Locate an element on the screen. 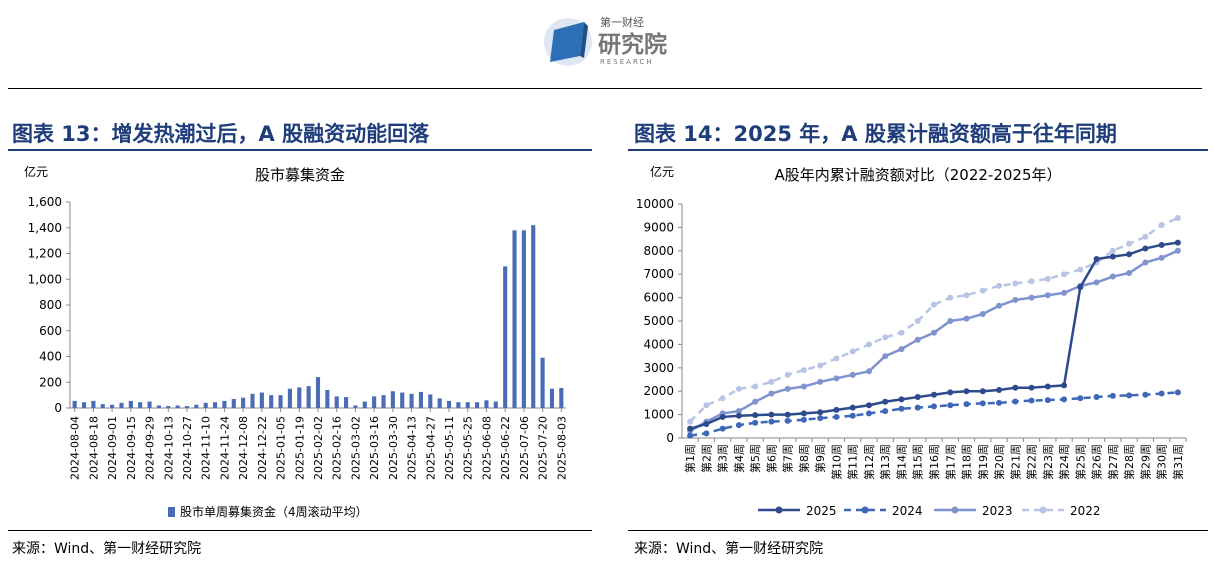 The width and height of the screenshot is (1214, 565). x-tick-label: 2025-02-02 is located at coordinates (318, 448).